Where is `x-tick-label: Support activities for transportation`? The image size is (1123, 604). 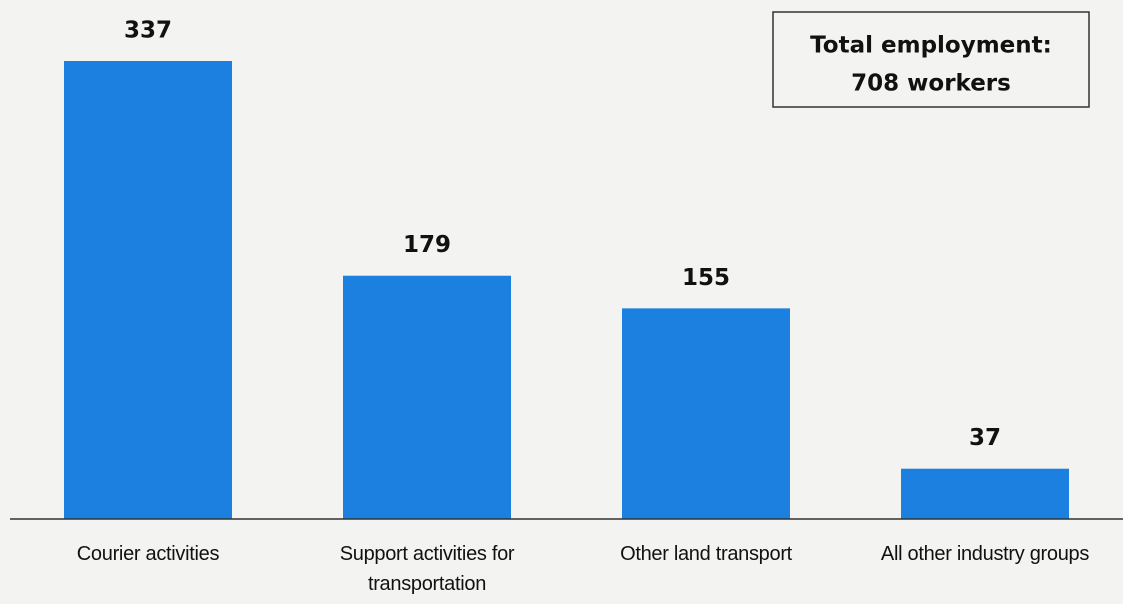 x-tick-label: Support activities for transportation is located at coordinates (427, 569).